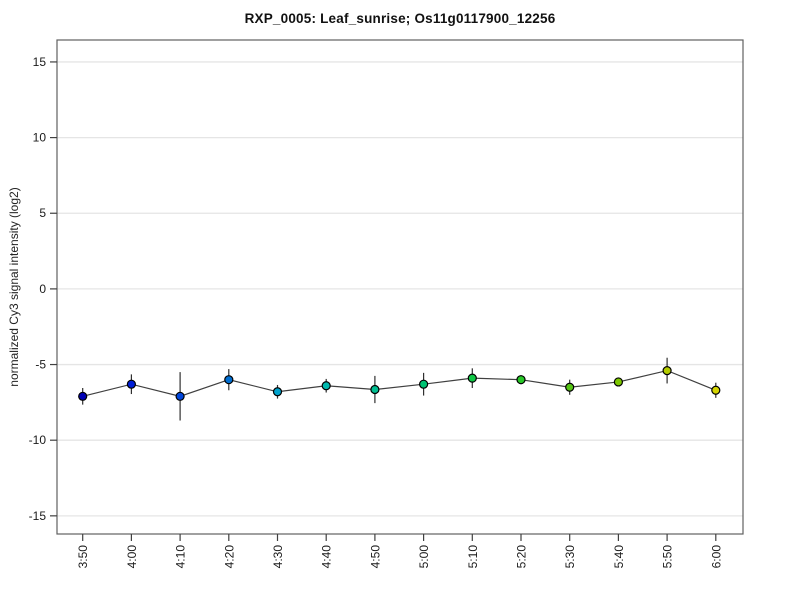  Describe the element at coordinates (472, 378) in the screenshot. I see `data-point-5:10` at that location.